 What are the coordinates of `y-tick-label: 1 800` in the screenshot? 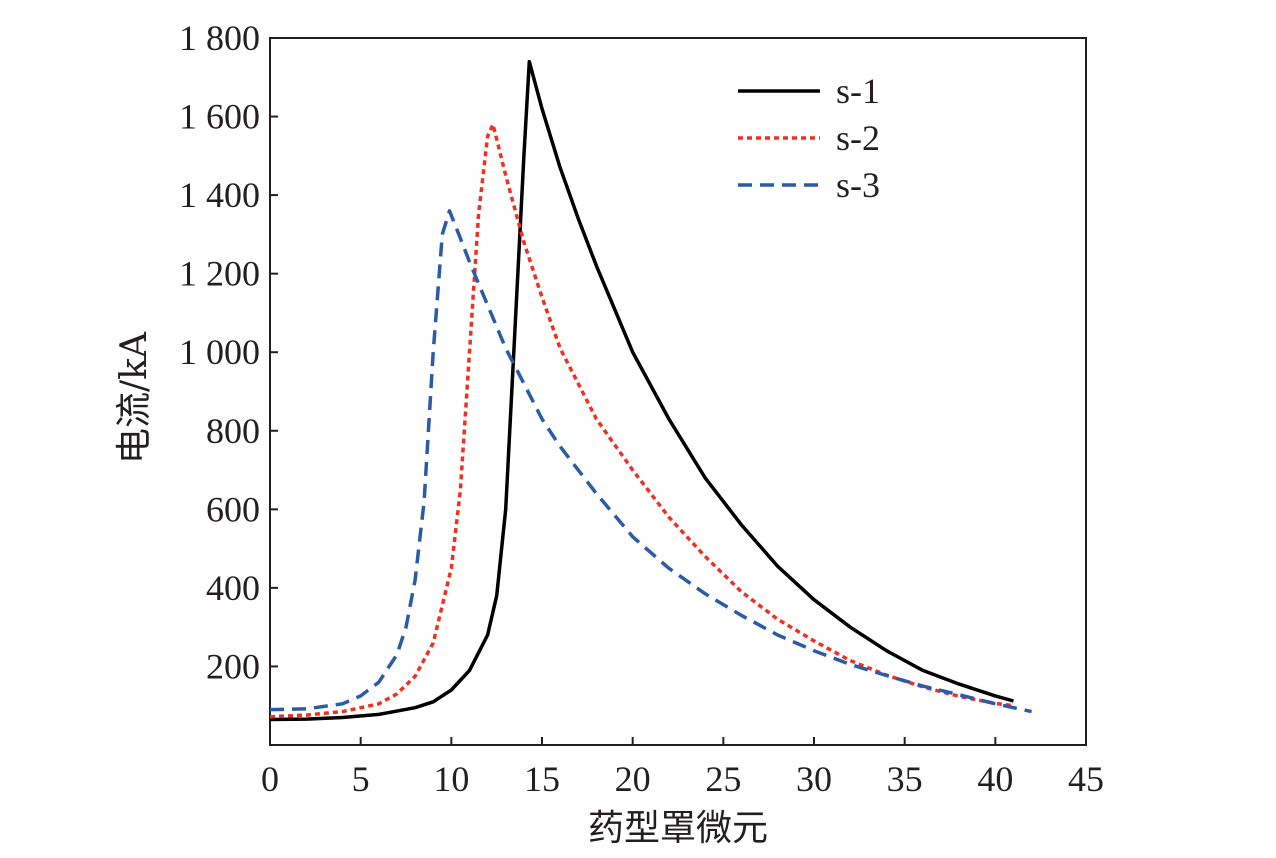 It's located at (219, 38).